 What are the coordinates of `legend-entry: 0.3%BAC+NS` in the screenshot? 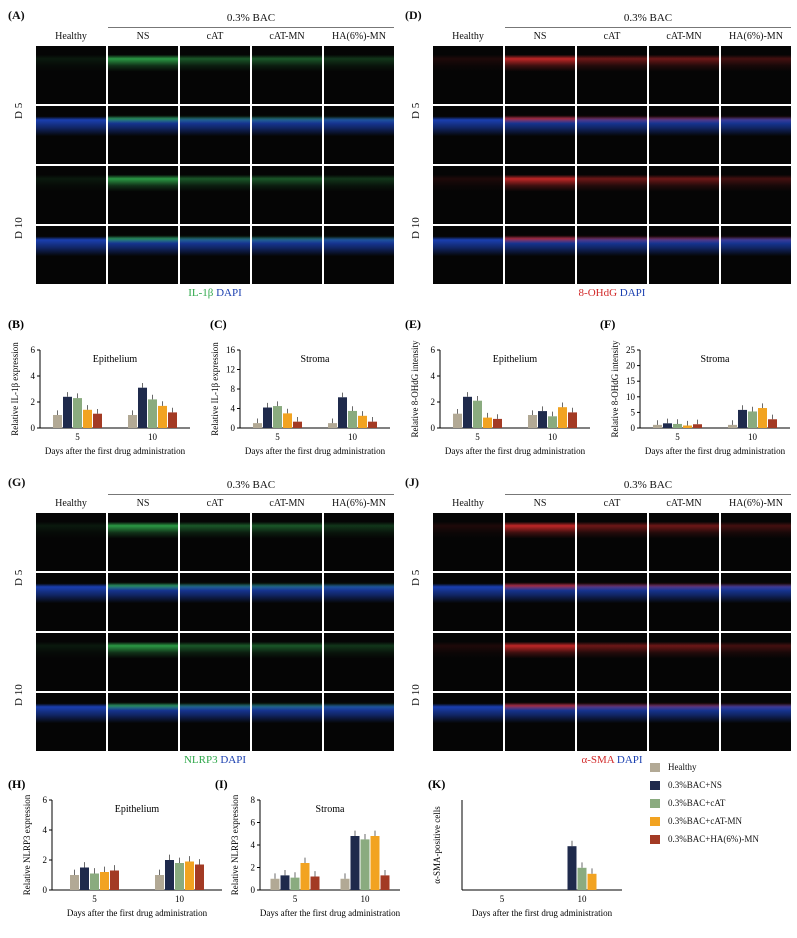 It's located at (704, 785).